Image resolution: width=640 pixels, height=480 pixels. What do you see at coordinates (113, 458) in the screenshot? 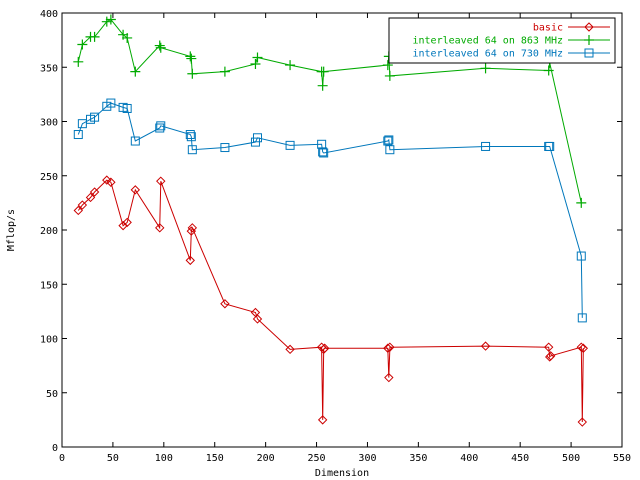
I see `x-tick-label: 50` at bounding box center [113, 458].